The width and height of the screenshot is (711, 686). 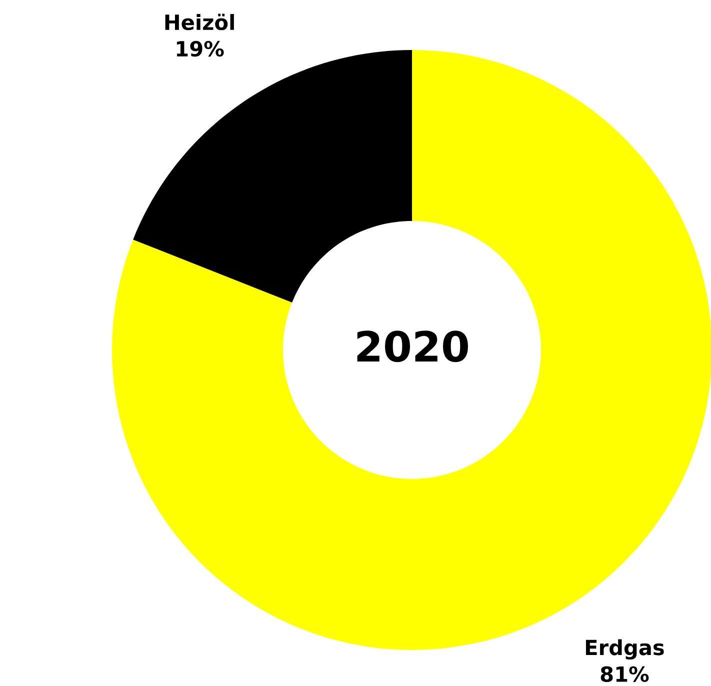 What do you see at coordinates (200, 48) in the screenshot?
I see `data-label: 19%` at bounding box center [200, 48].